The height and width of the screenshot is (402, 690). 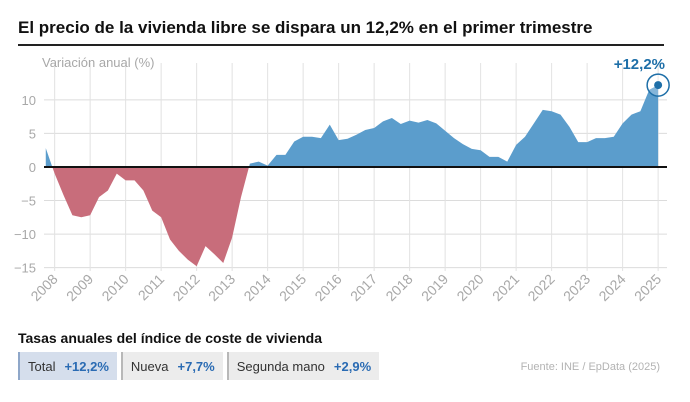 I want to click on tab-segunda-mano: Segunda mano +2,9%, so click(x=303, y=366).